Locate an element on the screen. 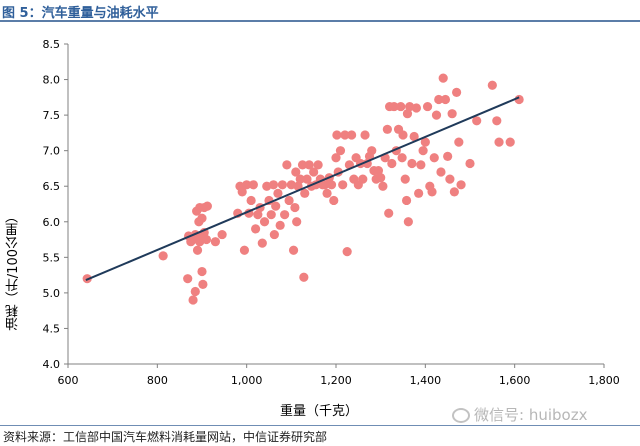 The height and width of the screenshot is (446, 640). y-tick-label: 8.5 is located at coordinates (52, 44).